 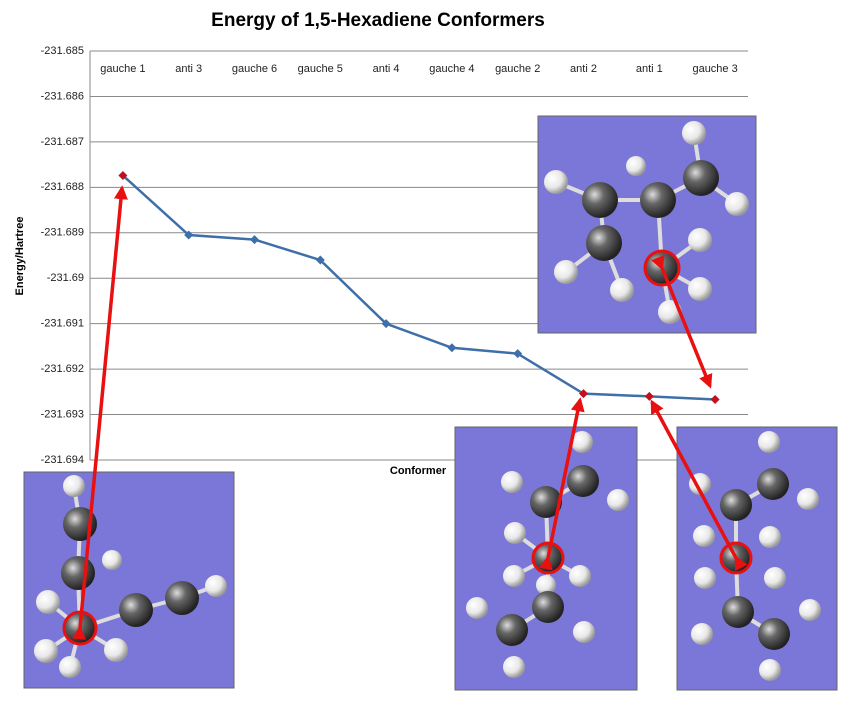 I want to click on y-tick-label: -231.687, so click(x=62, y=142).